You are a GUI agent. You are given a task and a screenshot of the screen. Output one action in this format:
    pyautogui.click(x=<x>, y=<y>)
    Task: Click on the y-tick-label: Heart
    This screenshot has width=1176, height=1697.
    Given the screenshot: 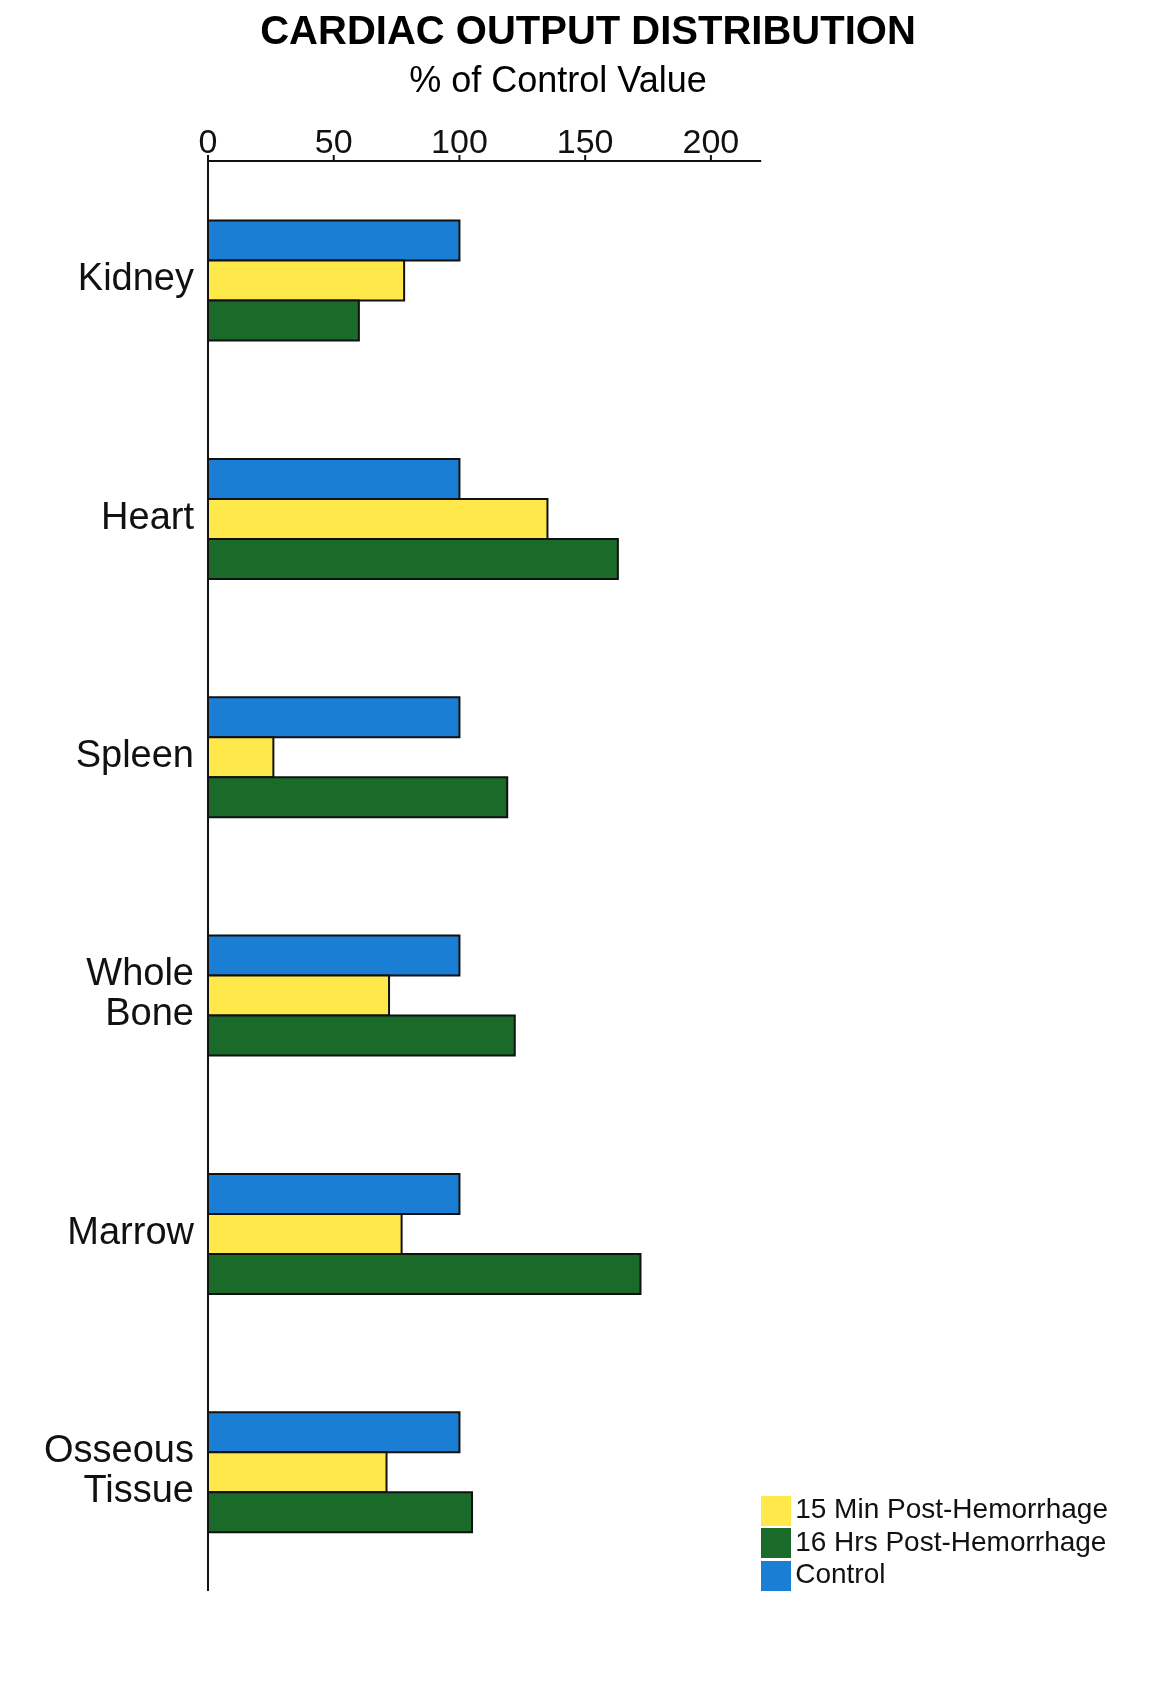 What is the action you would take?
    pyautogui.click(x=148, y=515)
    